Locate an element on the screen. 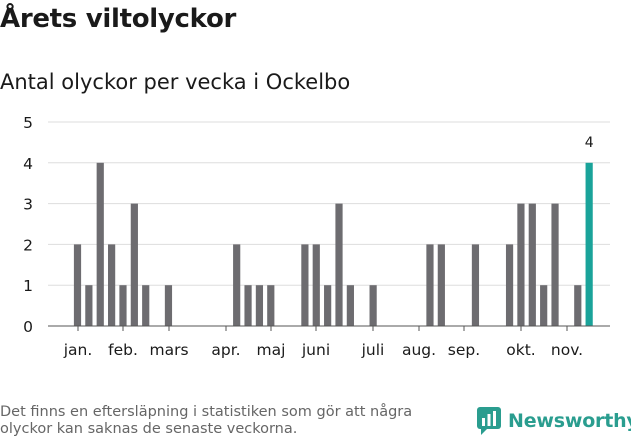  month-label: jan. is located at coordinates (78, 350).